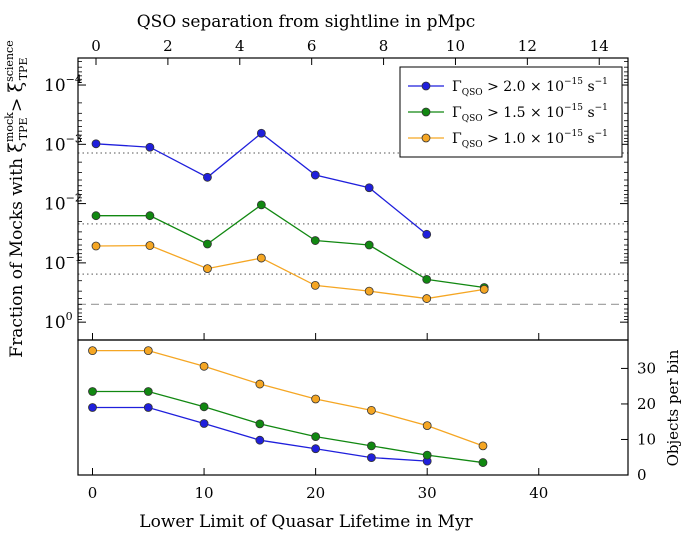 This screenshot has width=693, height=545. What do you see at coordinates (96, 46) in the screenshot?
I see `top-axis-tick-label: 0` at bounding box center [96, 46].